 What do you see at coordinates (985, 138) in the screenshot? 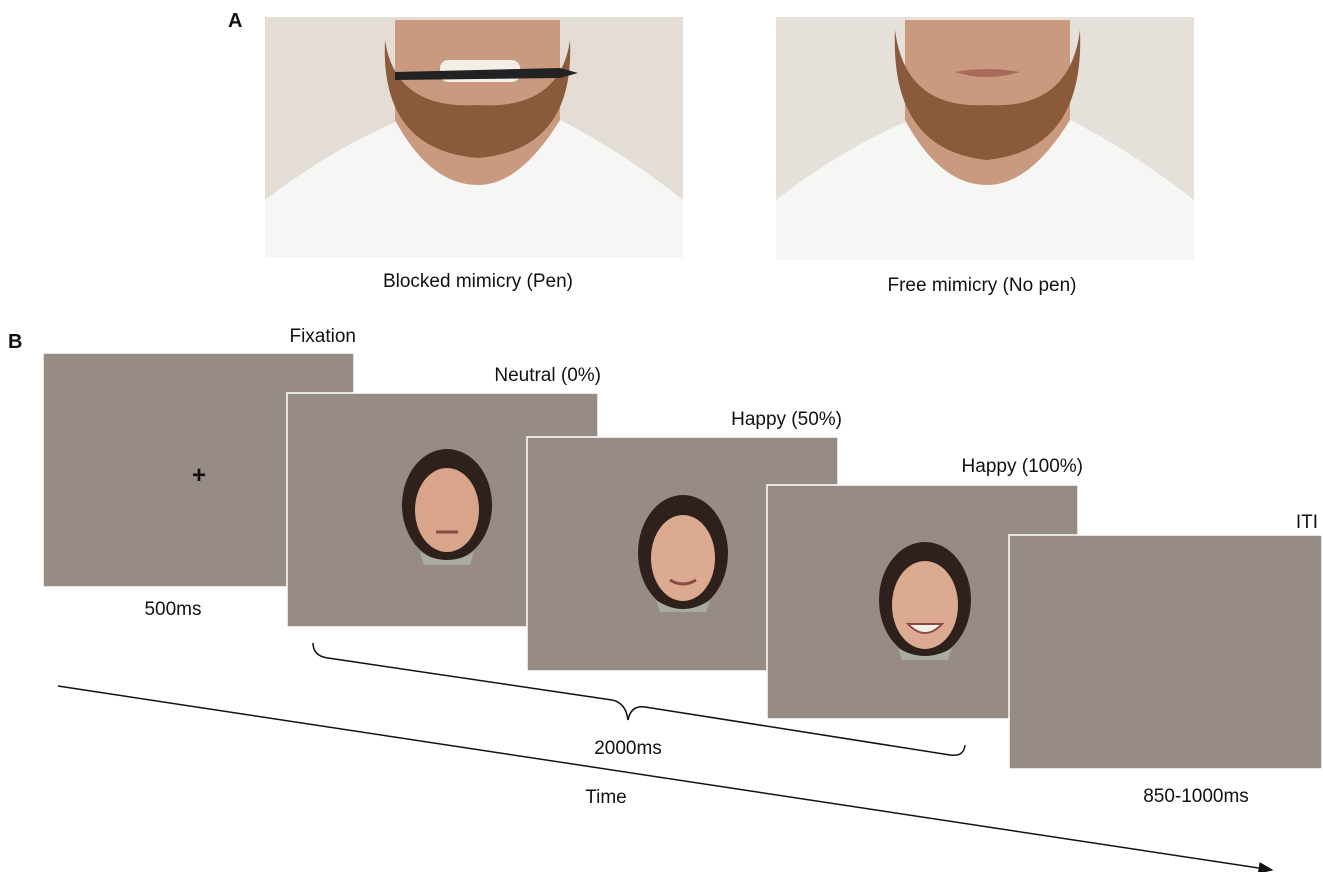
I see `photo-no-pen` at bounding box center [985, 138].